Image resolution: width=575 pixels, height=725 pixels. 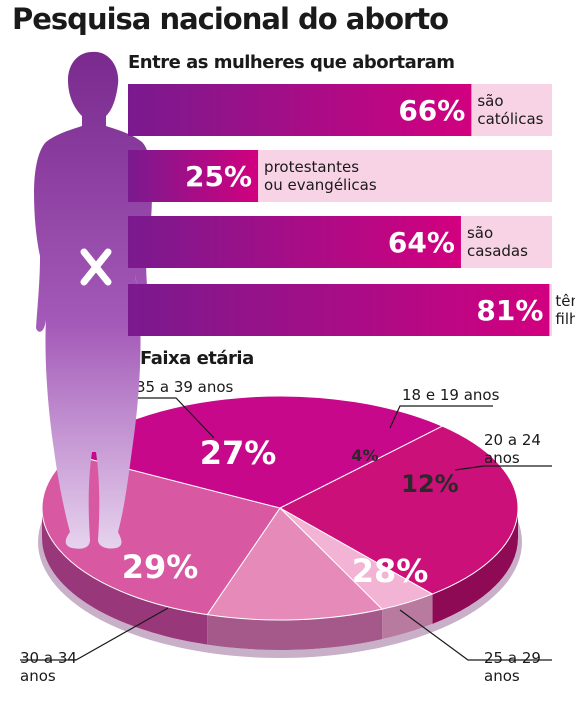 What do you see at coordinates (230, 19) in the screenshot?
I see `page-title: Pesquisa nacional do aborto` at bounding box center [230, 19].